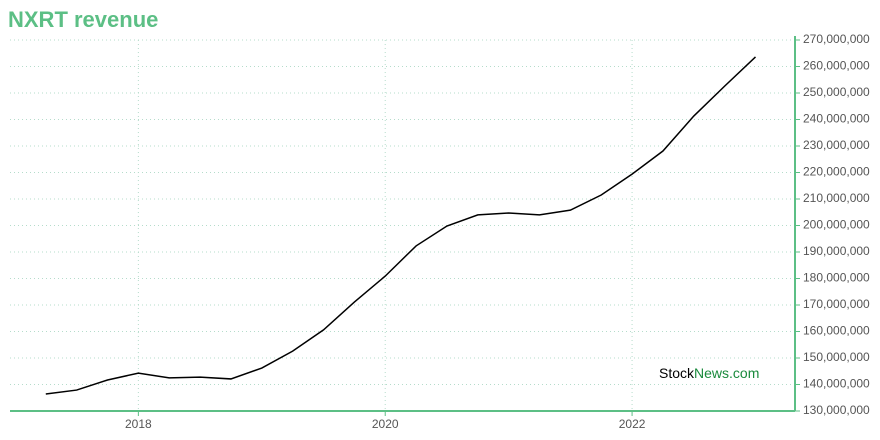 Image resolution: width=880 pixels, height=440 pixels. Describe the element at coordinates (836, 145) in the screenshot. I see `y-tick-label: 230,000,000` at that location.